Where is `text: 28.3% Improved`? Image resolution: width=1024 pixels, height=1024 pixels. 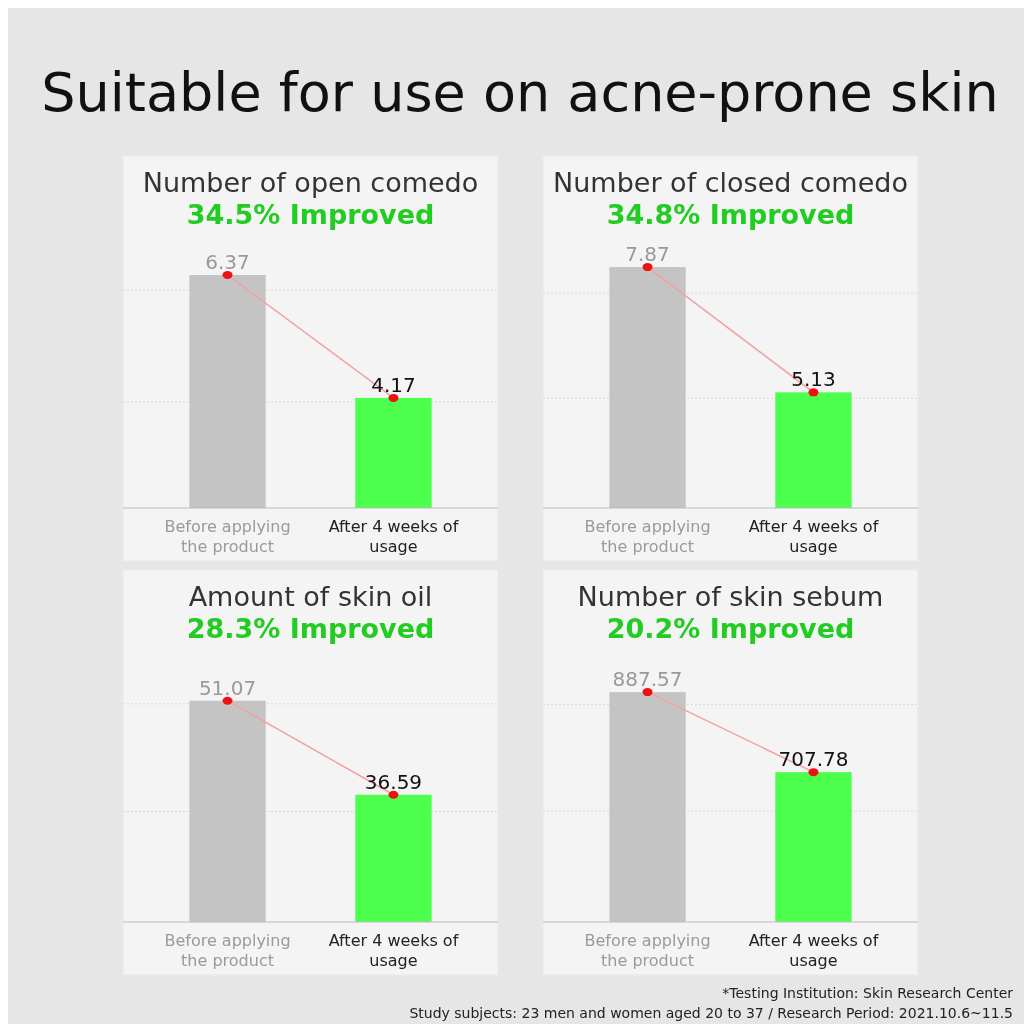
text: 28.3% Improved is located at coordinates (310, 628).